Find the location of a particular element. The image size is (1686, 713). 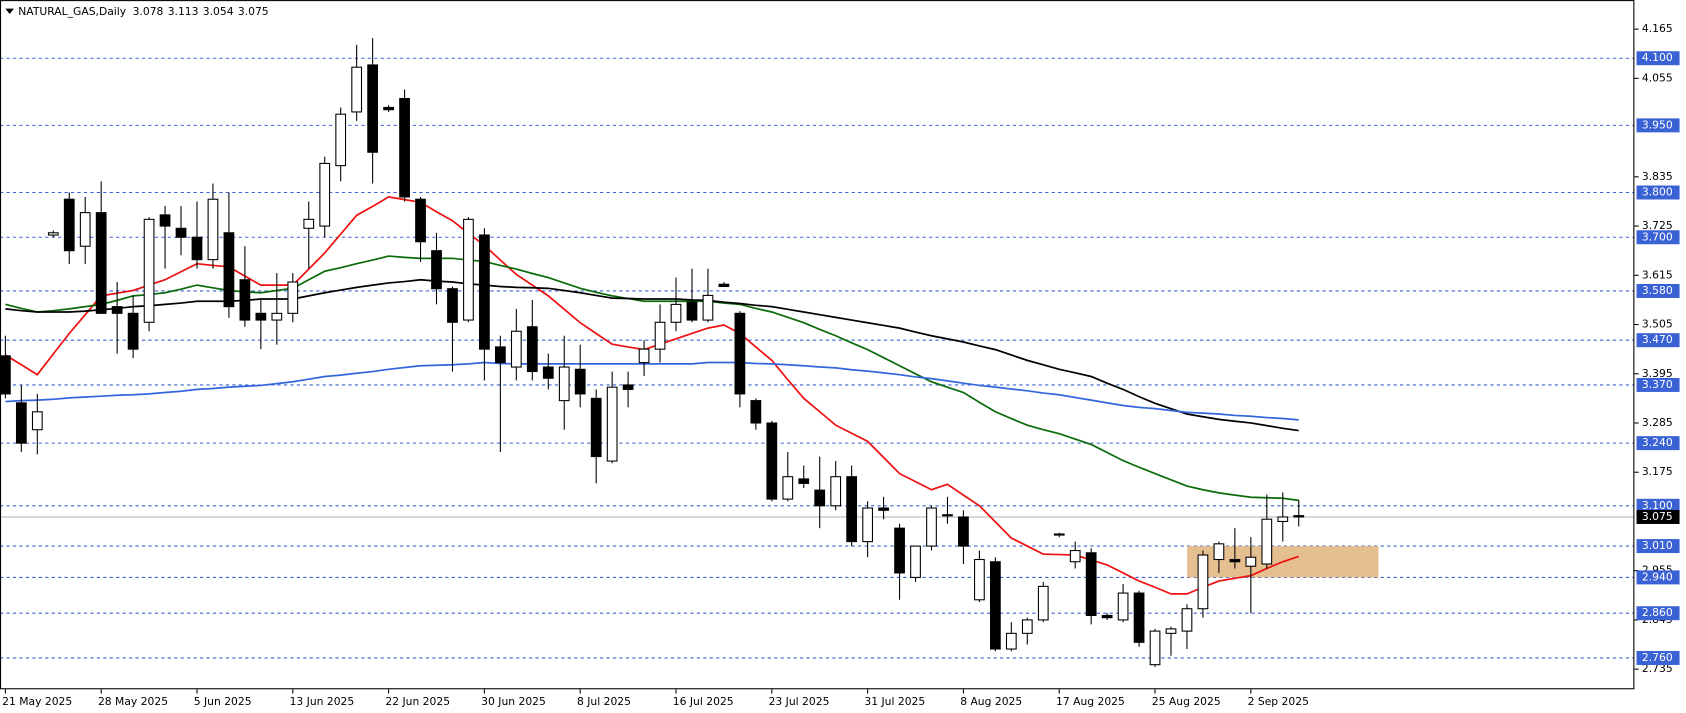

x-tick-label: 5 Jun 2025 is located at coordinates (223, 701).